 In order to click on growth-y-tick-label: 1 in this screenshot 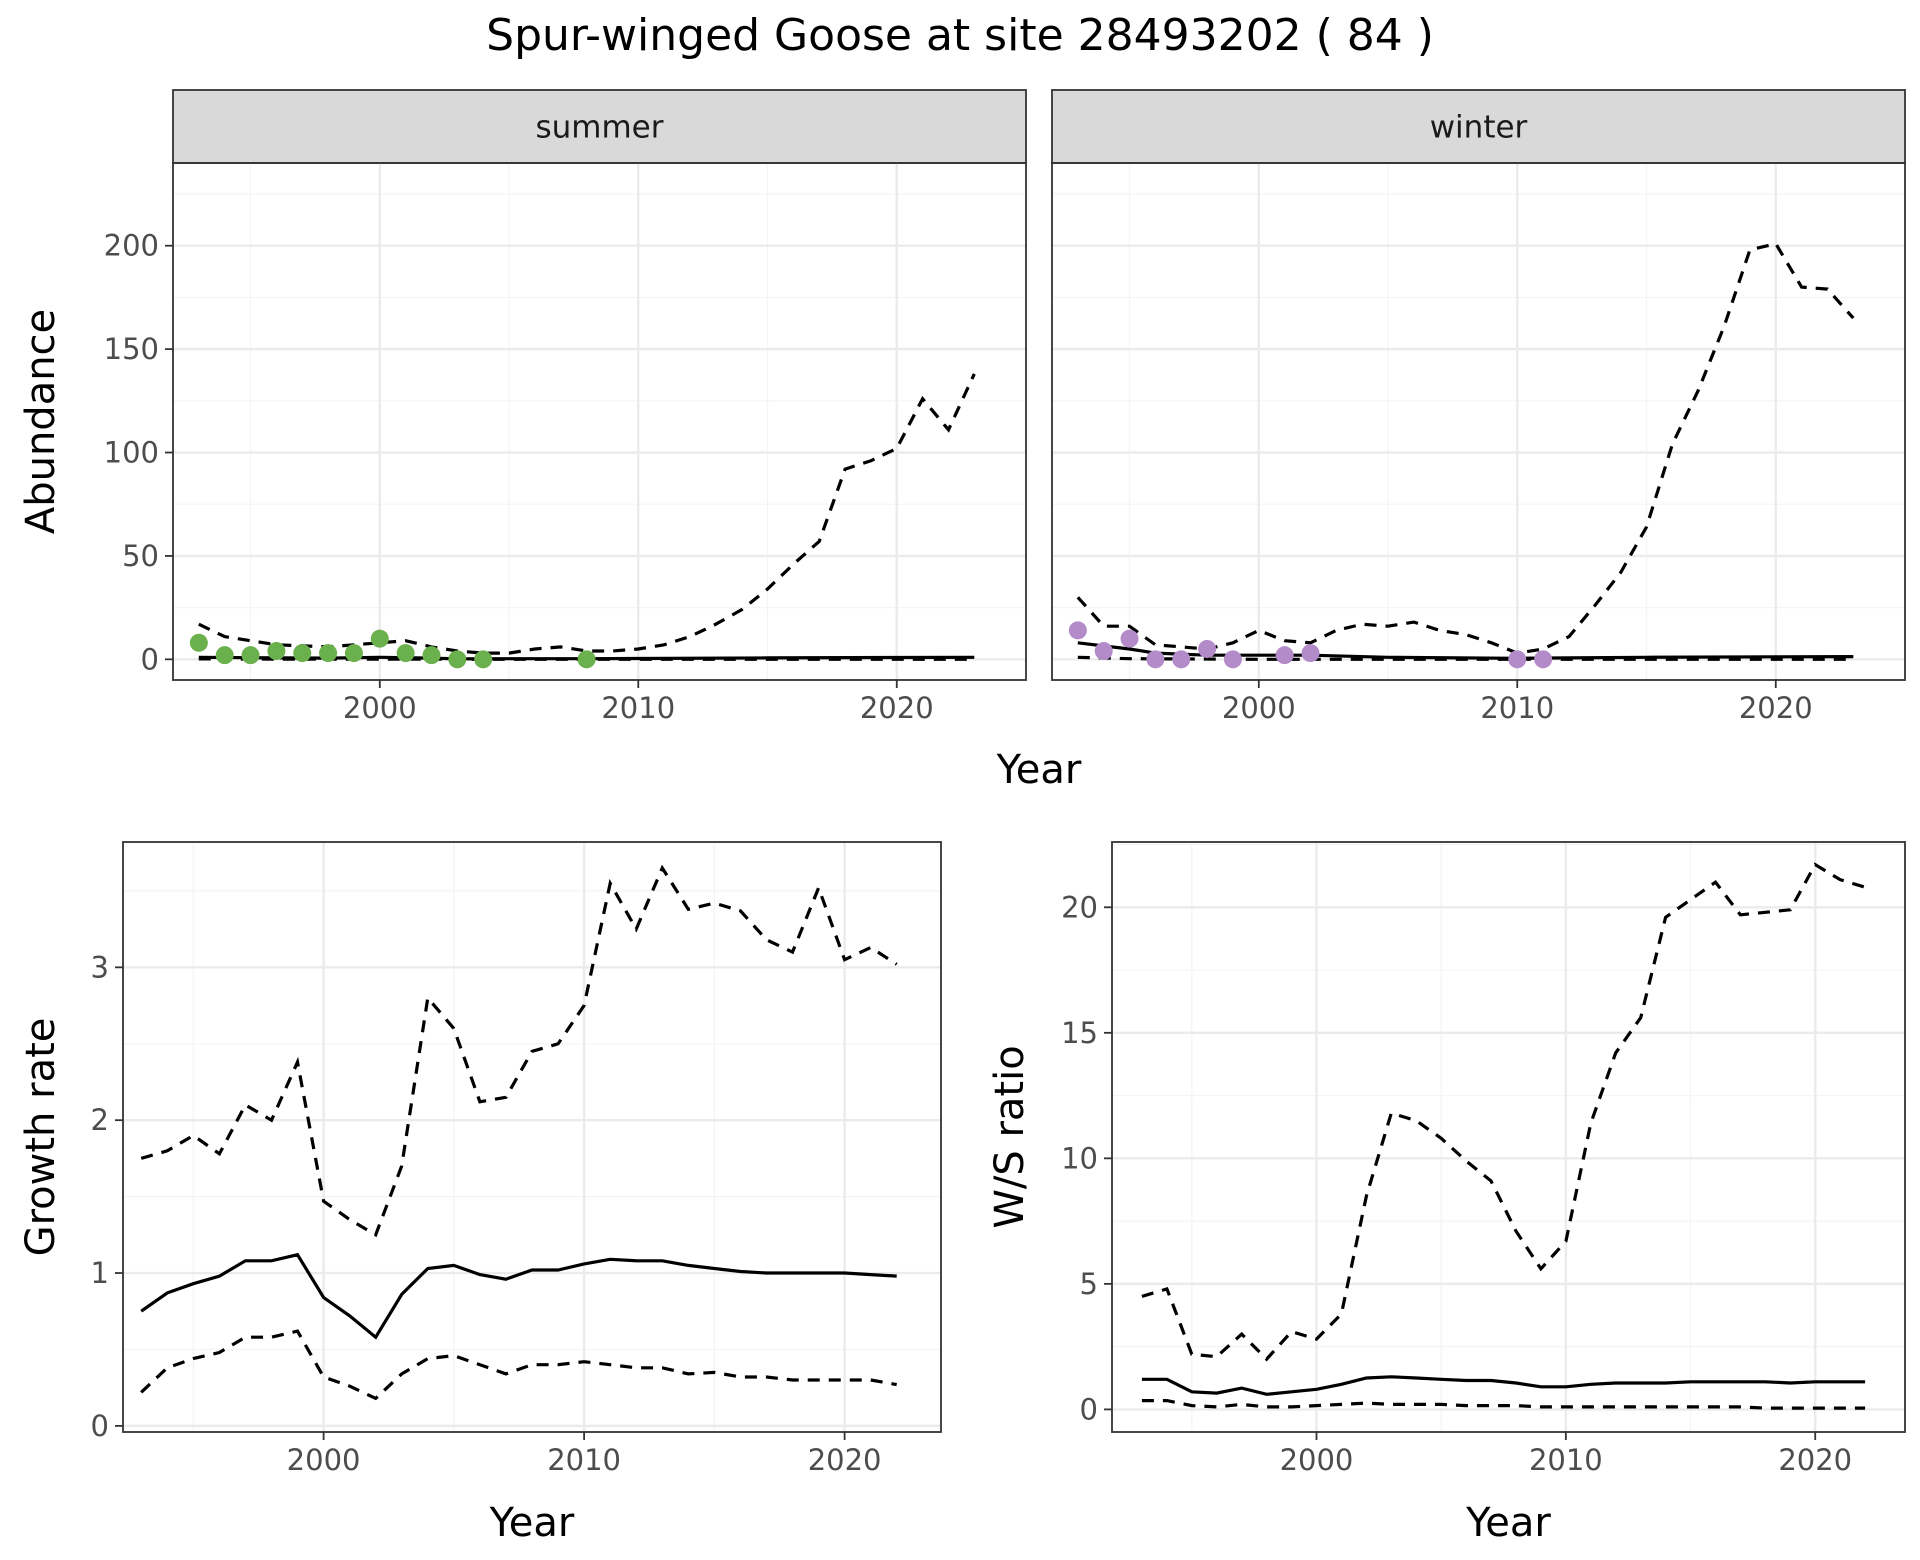, I will do `click(100, 1273)`.